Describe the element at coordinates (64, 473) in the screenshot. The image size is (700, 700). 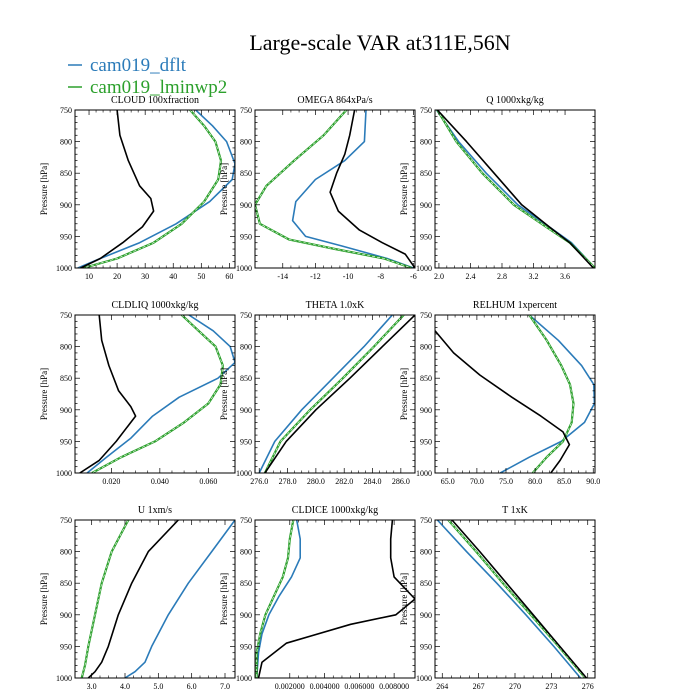
I see `panel-4-ytick-label: 1000` at that location.